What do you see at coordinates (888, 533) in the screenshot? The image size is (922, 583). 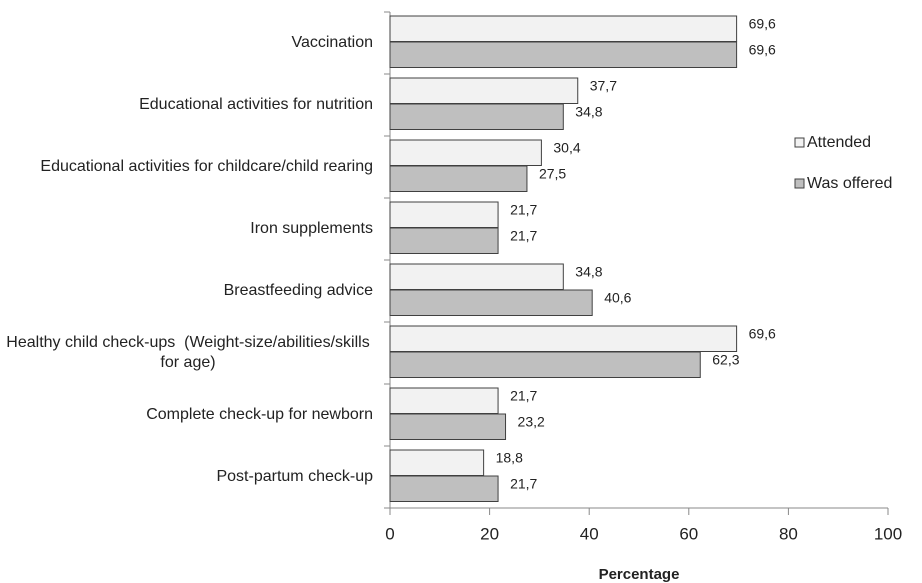 I see `x-tick-label: 100` at bounding box center [888, 533].